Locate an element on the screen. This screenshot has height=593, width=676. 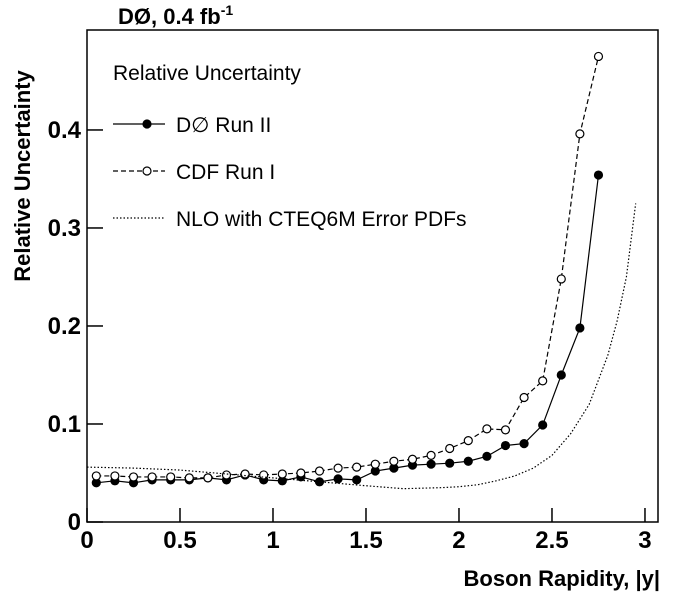
chart-title: DØ, 0.4 fb-1 is located at coordinates (175, 15).